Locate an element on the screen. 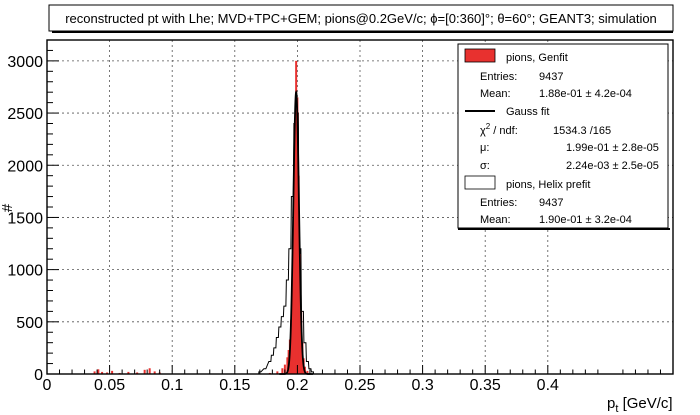 The image size is (700, 415). y-tick-label: 500 is located at coordinates (29, 323).